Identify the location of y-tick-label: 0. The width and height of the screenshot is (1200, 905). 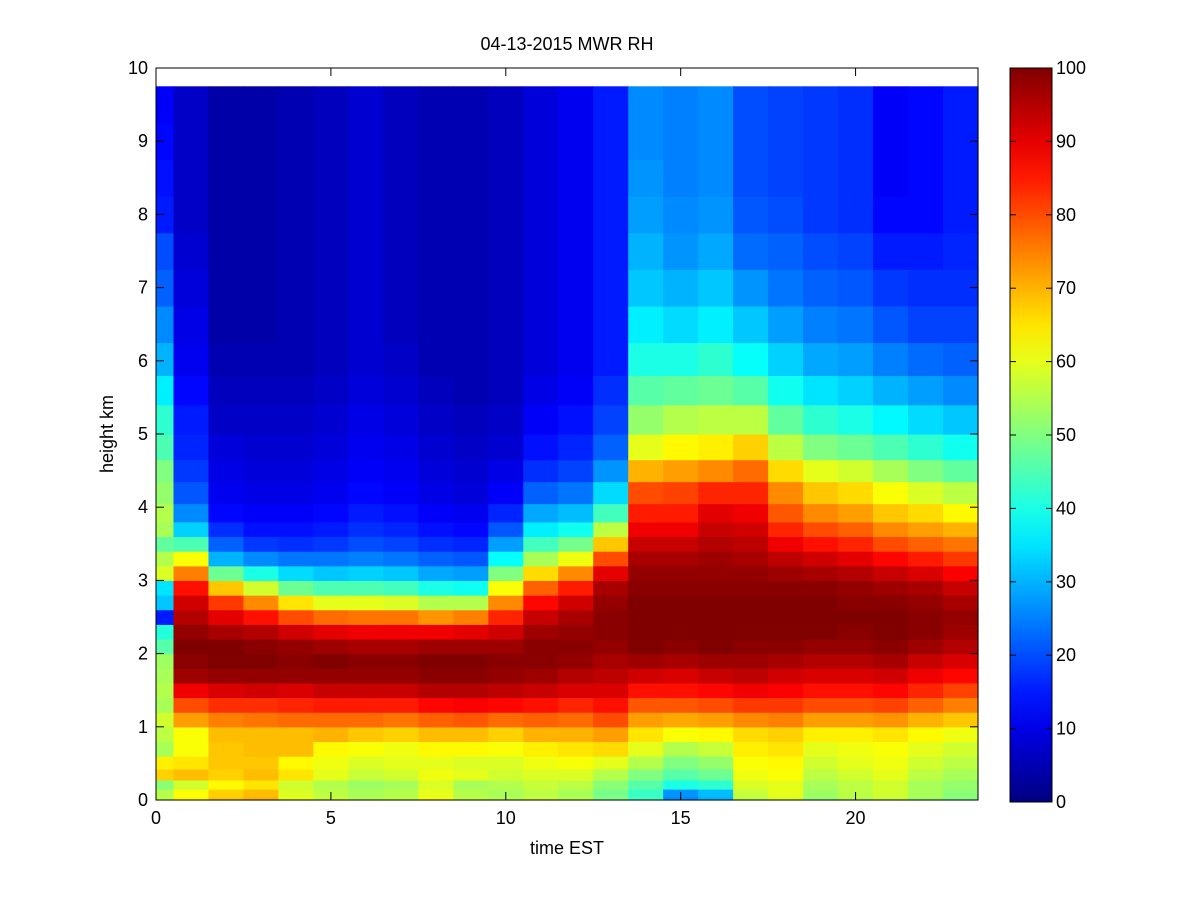
(143, 800).